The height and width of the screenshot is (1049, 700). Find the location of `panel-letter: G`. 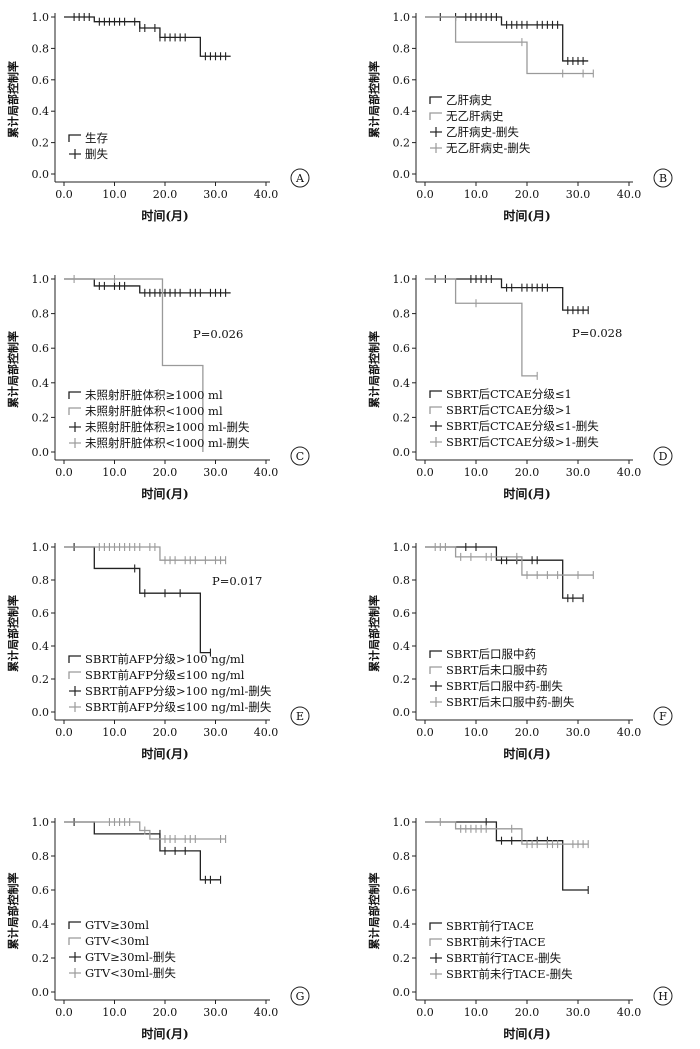

panel-letter: G is located at coordinates (300, 996).